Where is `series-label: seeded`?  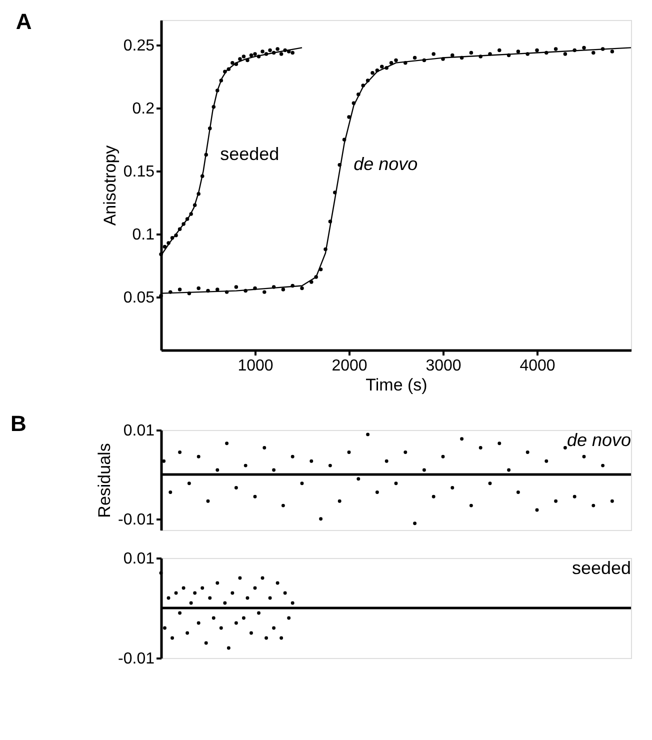 series-label: seeded is located at coordinates (250, 154).